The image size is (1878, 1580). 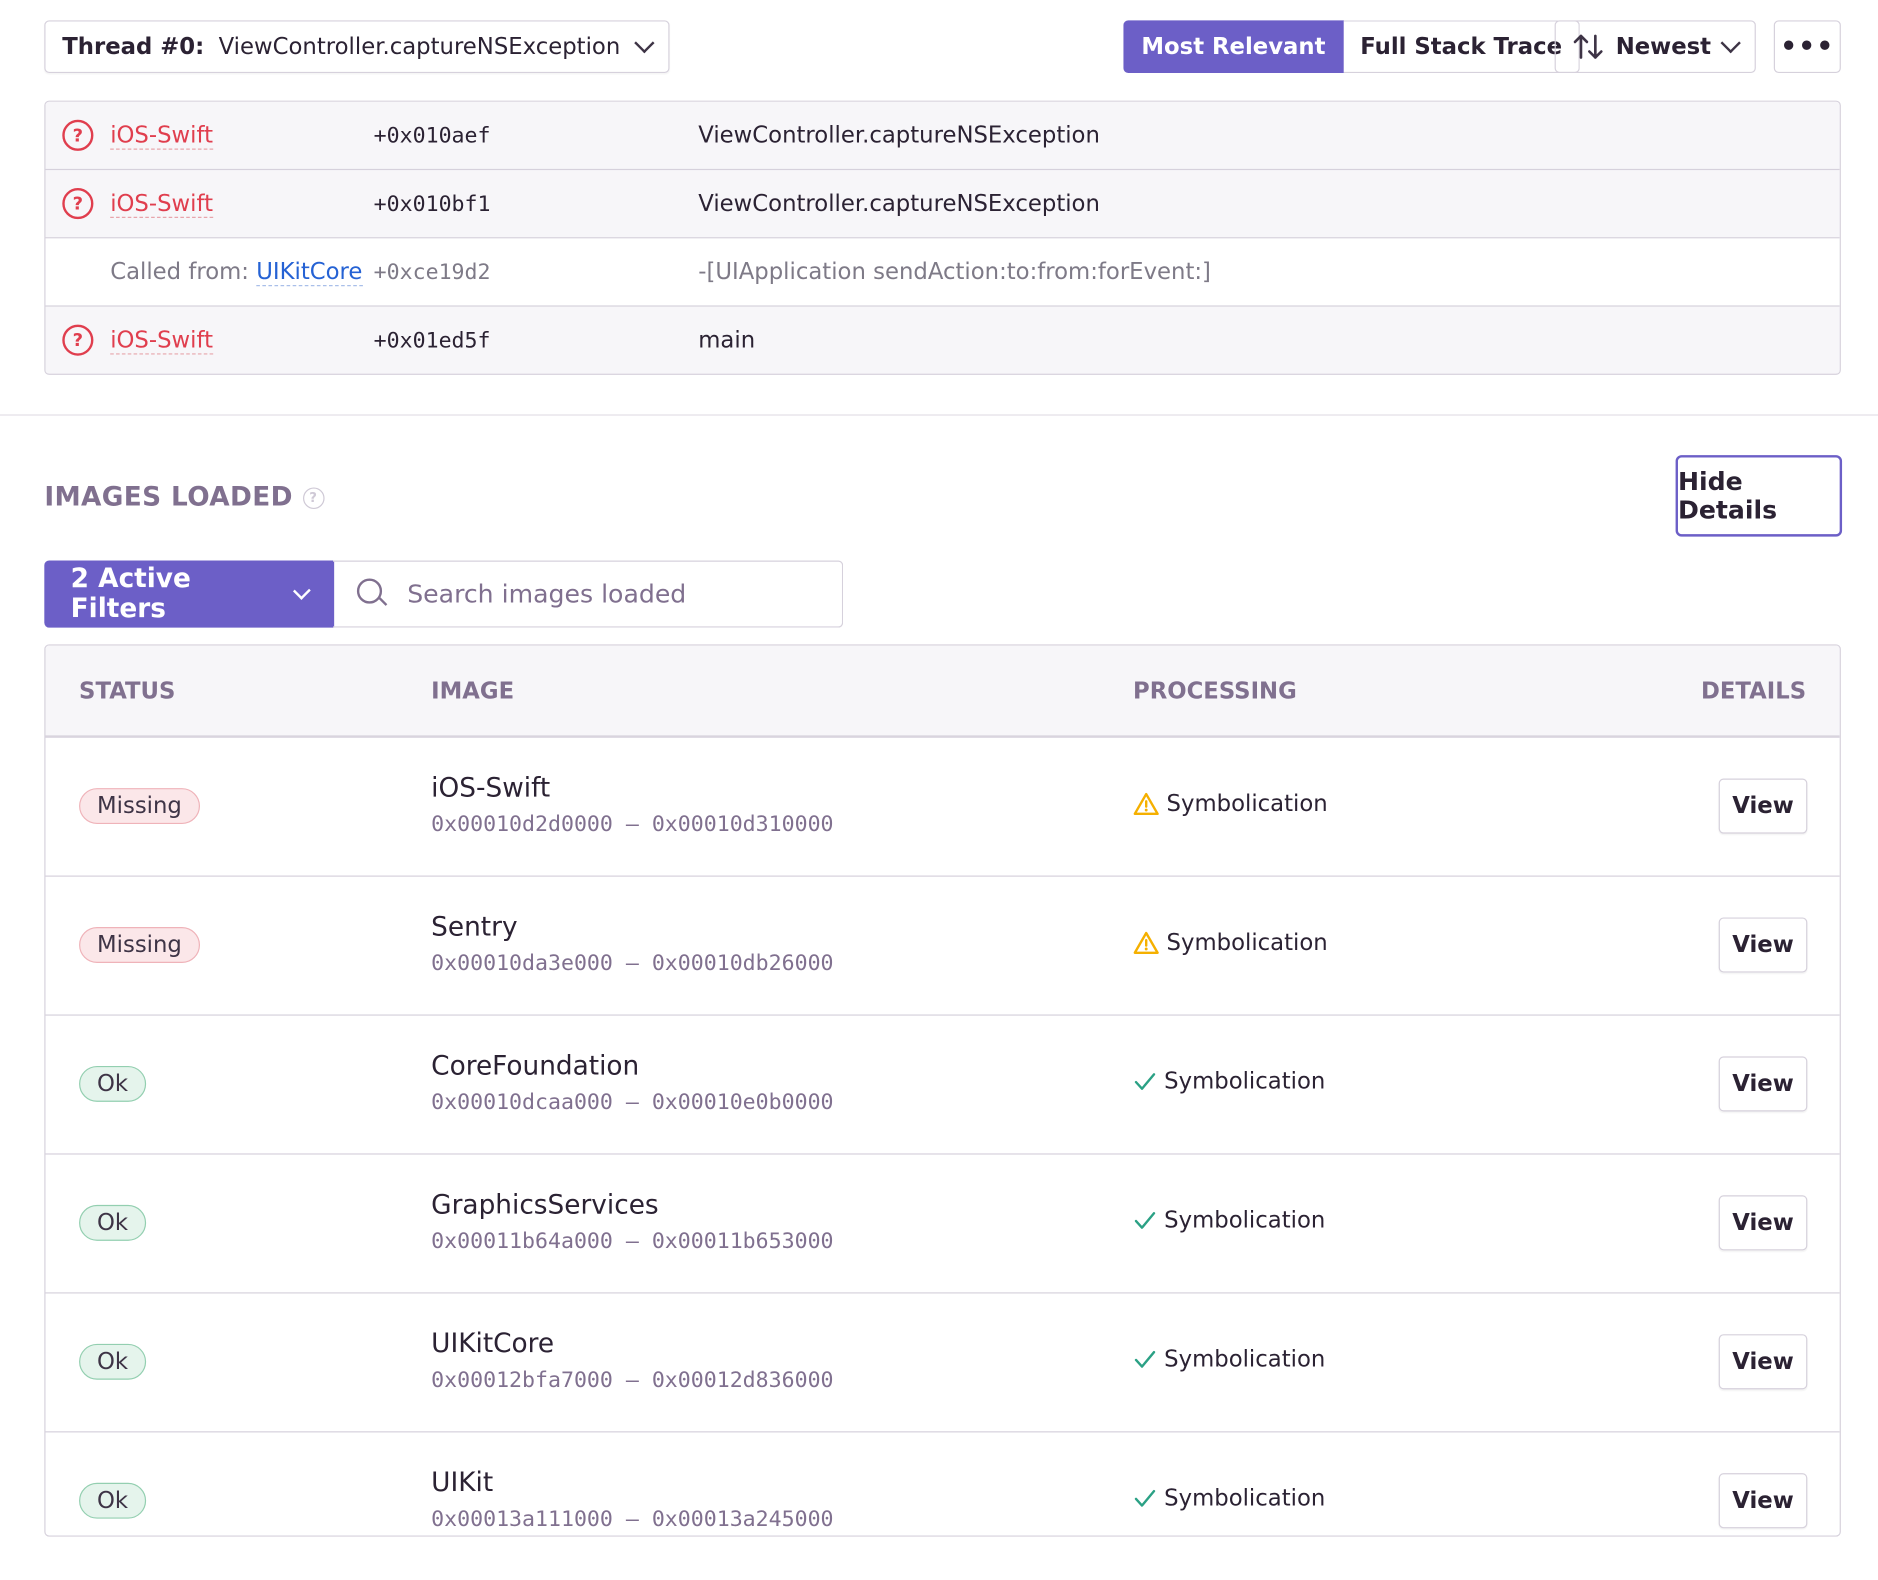 I want to click on table-header: STATUS IMAGE PROCESSING DETAILS, so click(x=942, y=691).